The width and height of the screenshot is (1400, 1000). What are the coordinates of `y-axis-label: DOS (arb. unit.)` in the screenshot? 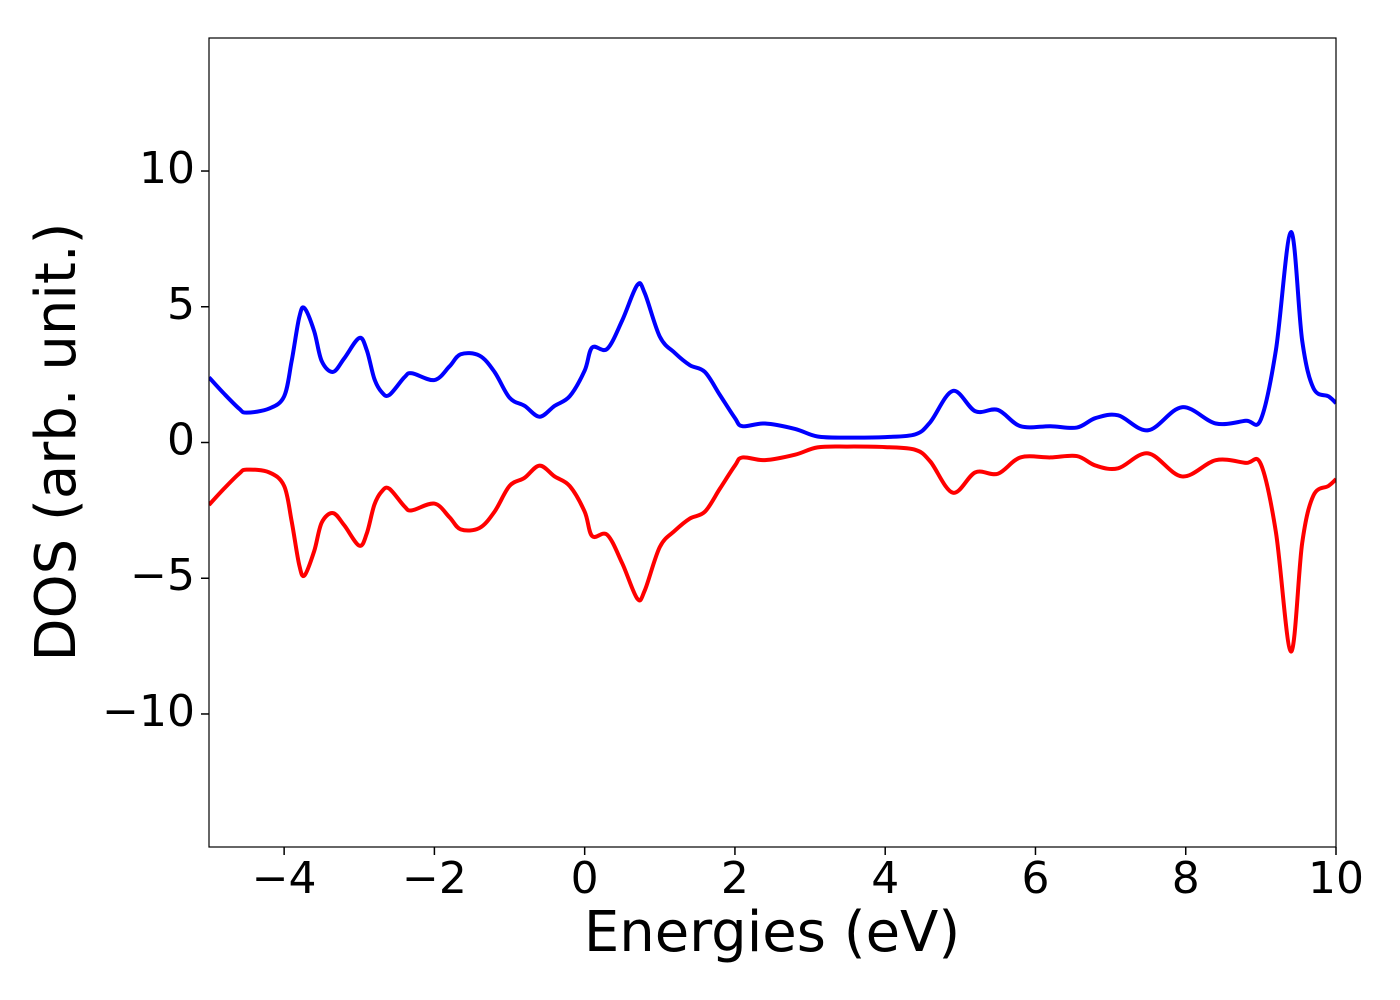 It's located at (56, 441).